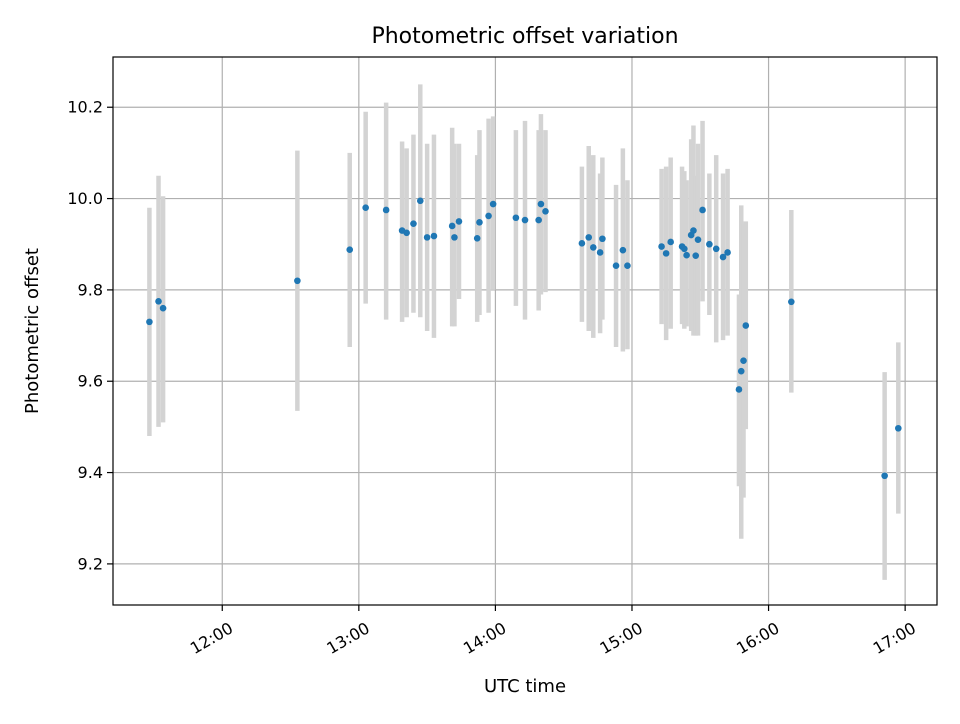 The height and width of the screenshot is (724, 960). Describe the element at coordinates (90, 289) in the screenshot. I see `y-tick-label: 9.8` at that location.